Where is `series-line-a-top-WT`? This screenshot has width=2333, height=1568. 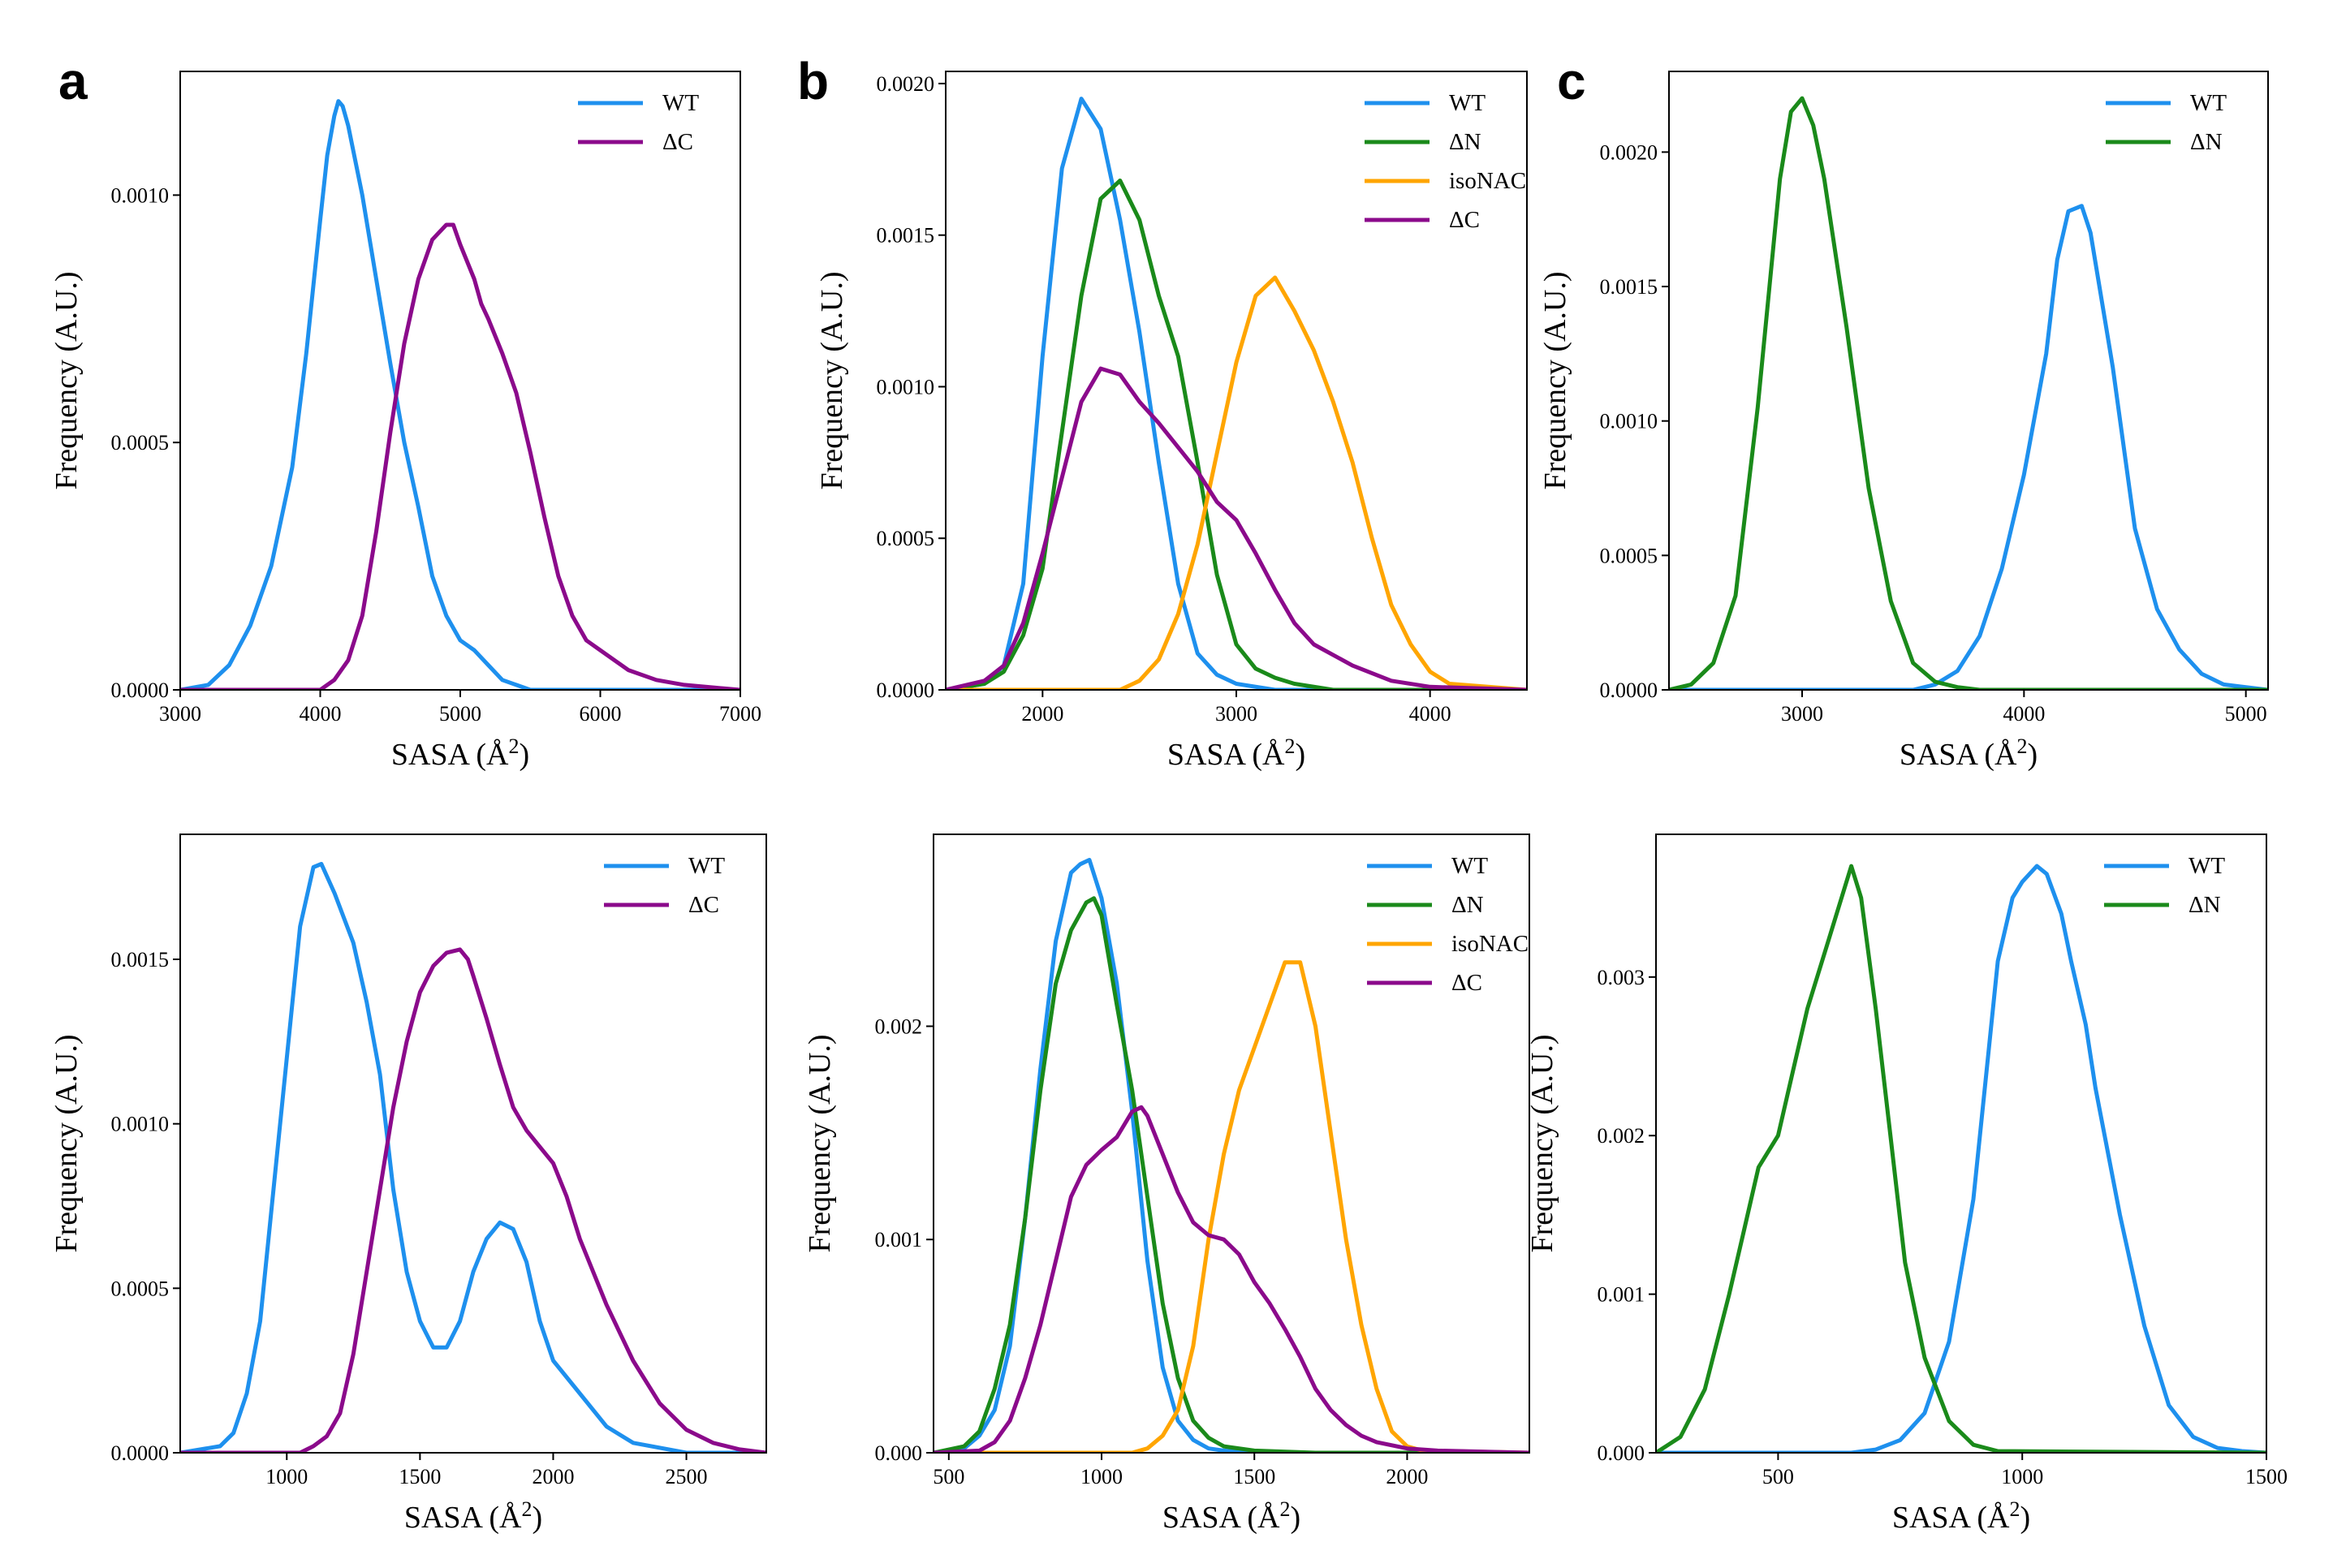 series-line-a-top-WT is located at coordinates (460, 395).